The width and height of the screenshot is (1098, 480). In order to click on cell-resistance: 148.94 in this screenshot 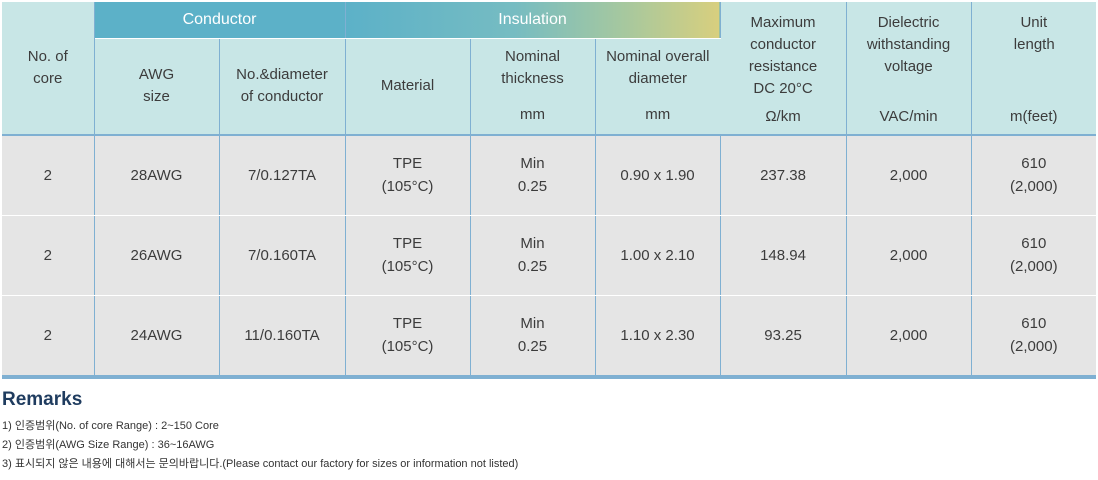, I will do `click(783, 255)`.